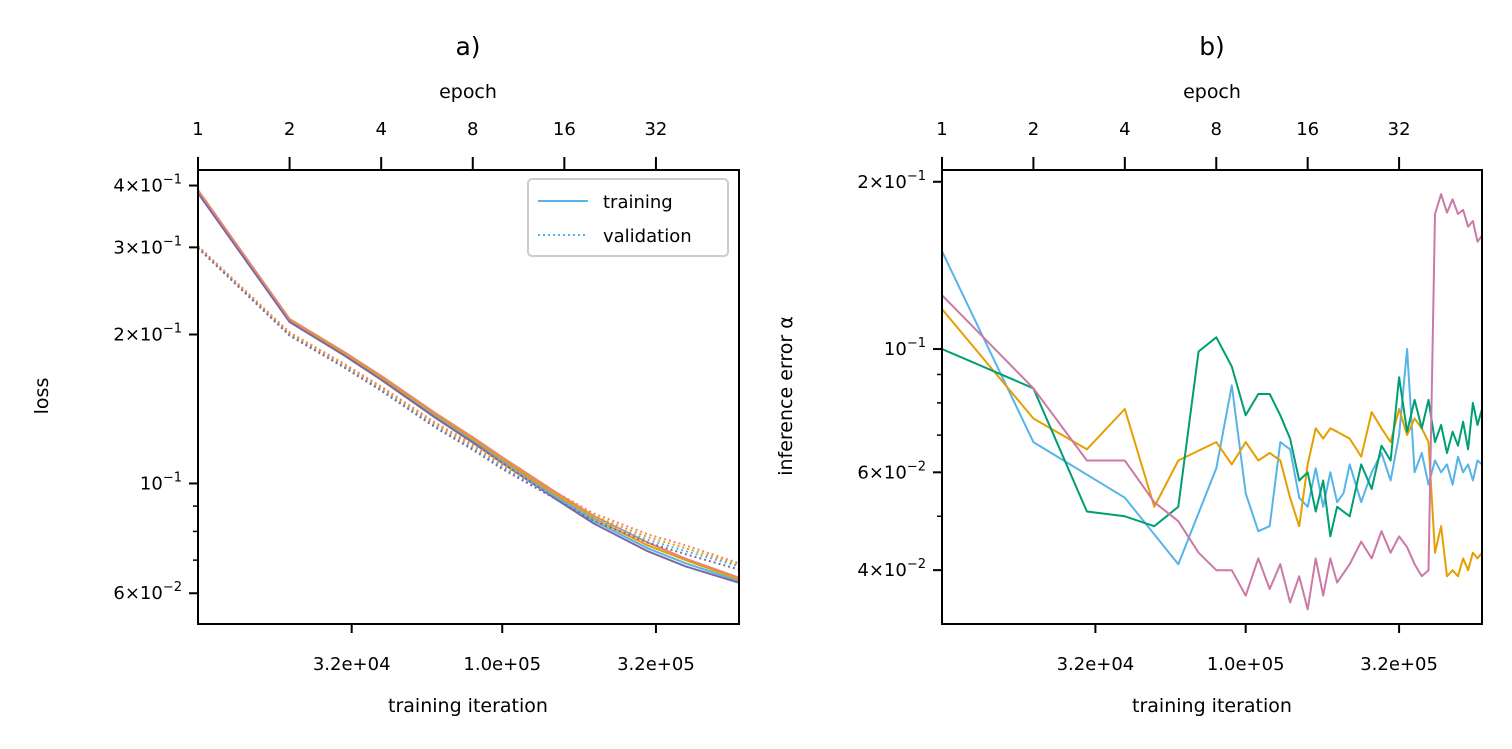 The image size is (1512, 749). What do you see at coordinates (147, 185) in the screenshot?
I see `panel-a-y-tick-label: 4×10⁻¹` at bounding box center [147, 185].